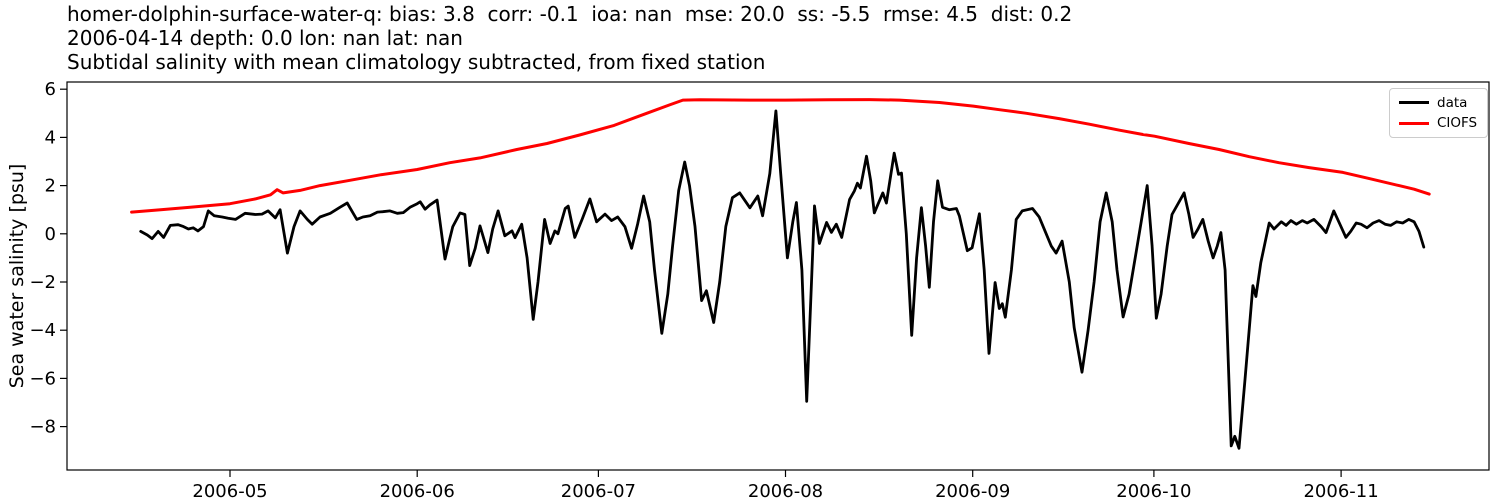 This screenshot has width=1500, height=500. Describe the element at coordinates (50, 186) in the screenshot. I see `y-tick-label: 2` at that location.